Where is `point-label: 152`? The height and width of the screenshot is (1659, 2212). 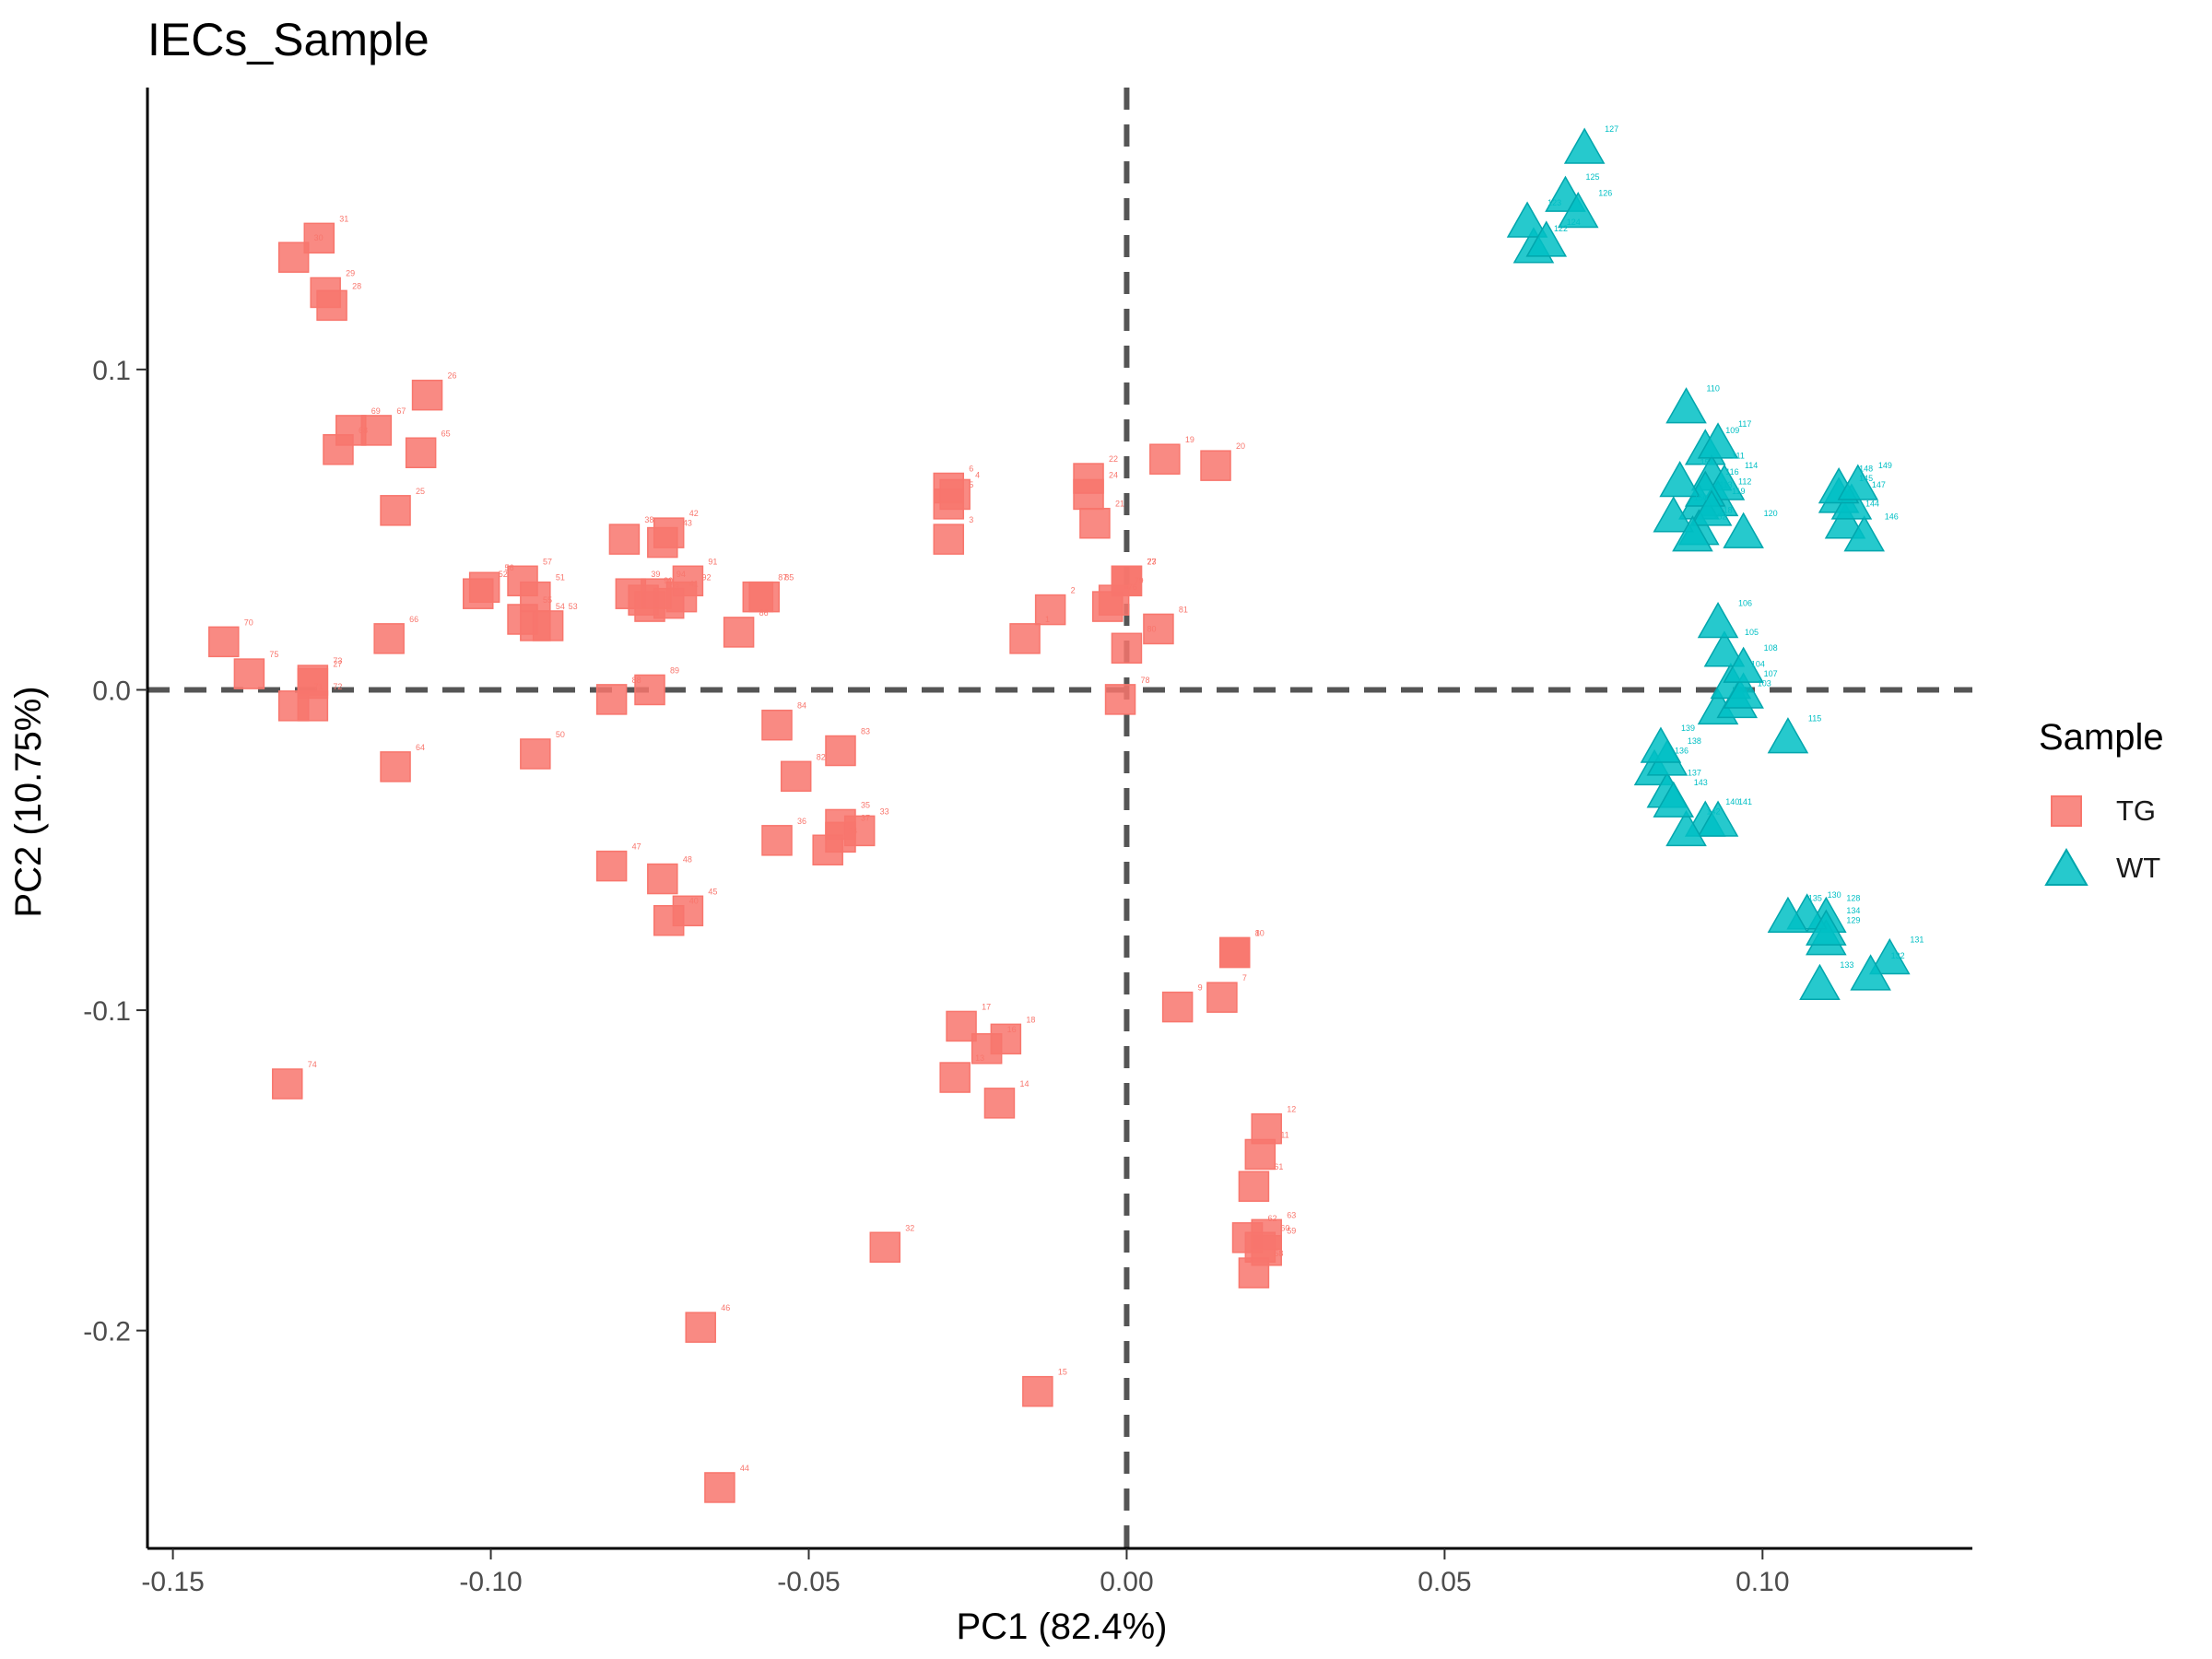 point-label: 152 is located at coordinates (1719, 517).